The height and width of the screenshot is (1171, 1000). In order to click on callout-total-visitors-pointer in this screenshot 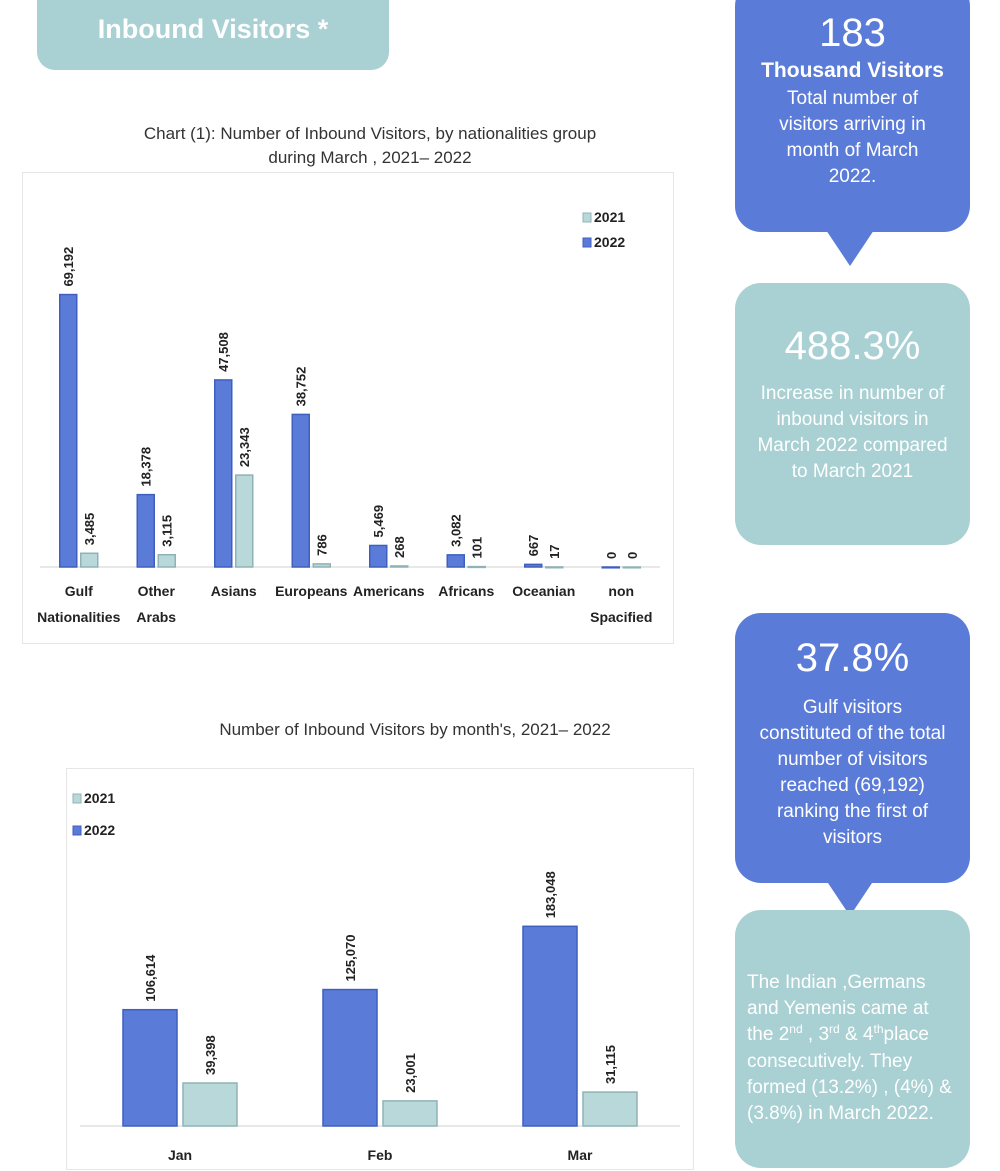, I will do `click(850, 248)`.